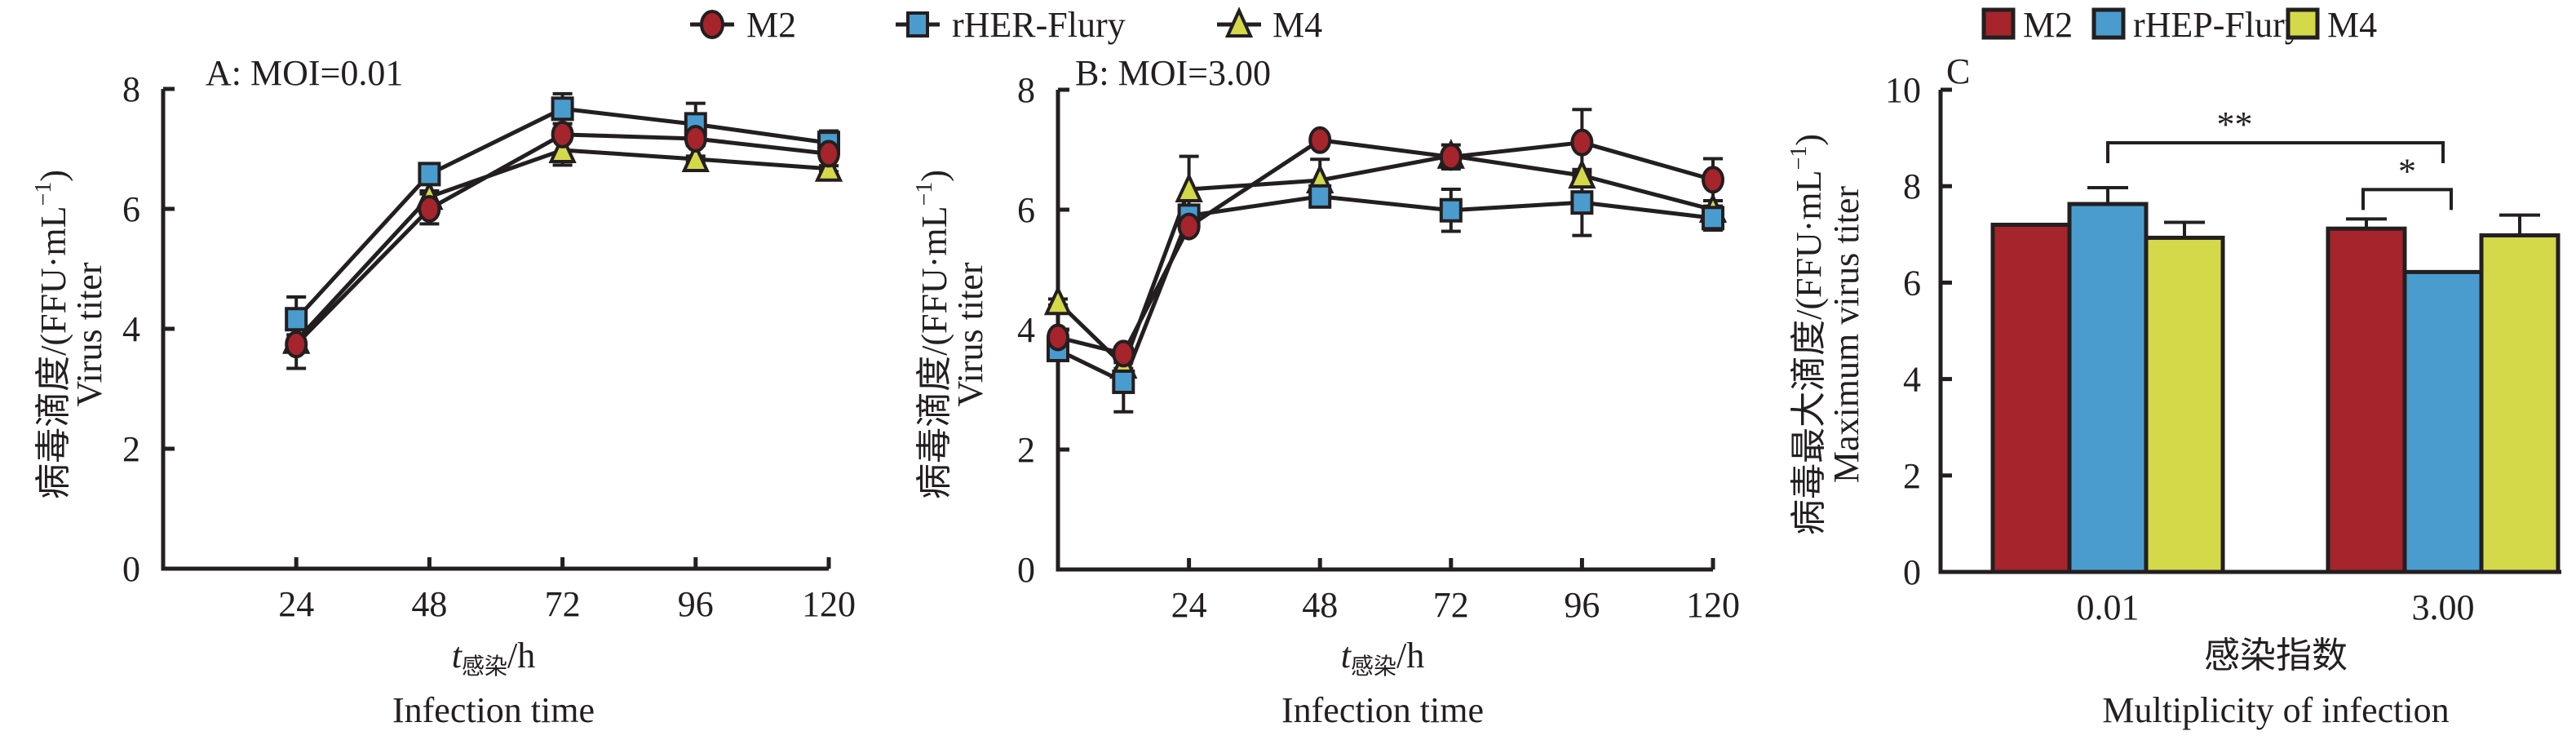 This screenshot has width=2576, height=740. Describe the element at coordinates (2108, 23) in the screenshot. I see `legend-swatch-rhep` at that location.